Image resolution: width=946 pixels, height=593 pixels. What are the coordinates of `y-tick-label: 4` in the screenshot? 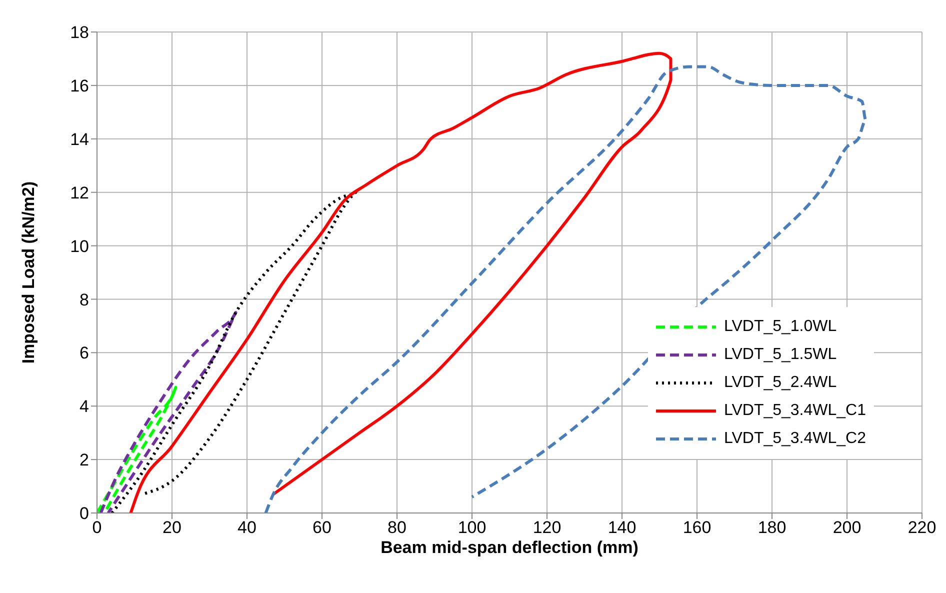 It's located at (84, 406).